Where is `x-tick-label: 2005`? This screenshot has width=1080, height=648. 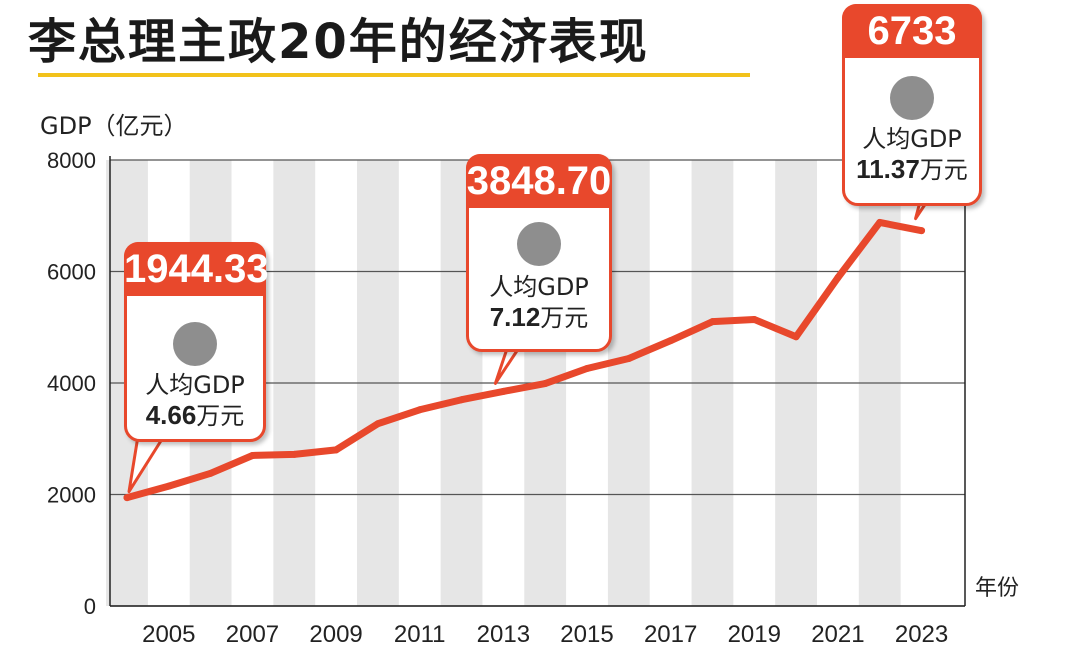
x-tick-label: 2005 is located at coordinates (168, 634).